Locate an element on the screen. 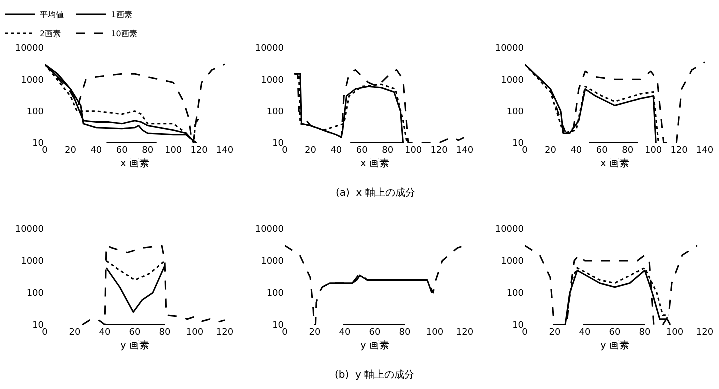 The height and width of the screenshot is (389, 719). legend-label: 10画素 is located at coordinates (124, 34).